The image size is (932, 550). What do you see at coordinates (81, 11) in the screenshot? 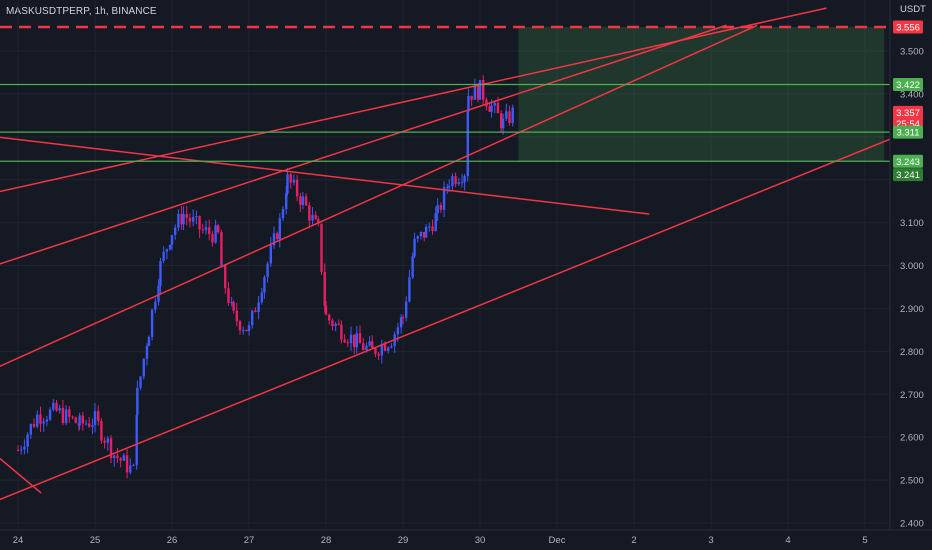
I see `symbol-title: MASKUSDTPERP, 1h, BINANCE` at bounding box center [81, 11].